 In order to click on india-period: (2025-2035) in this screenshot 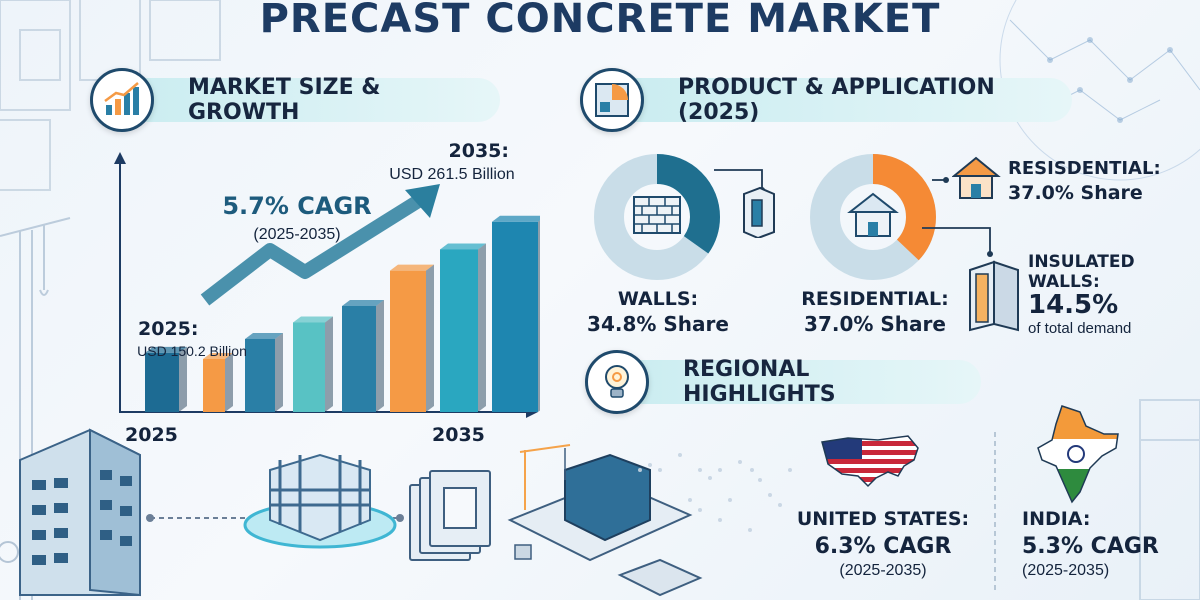, I will do `click(1066, 570)`.